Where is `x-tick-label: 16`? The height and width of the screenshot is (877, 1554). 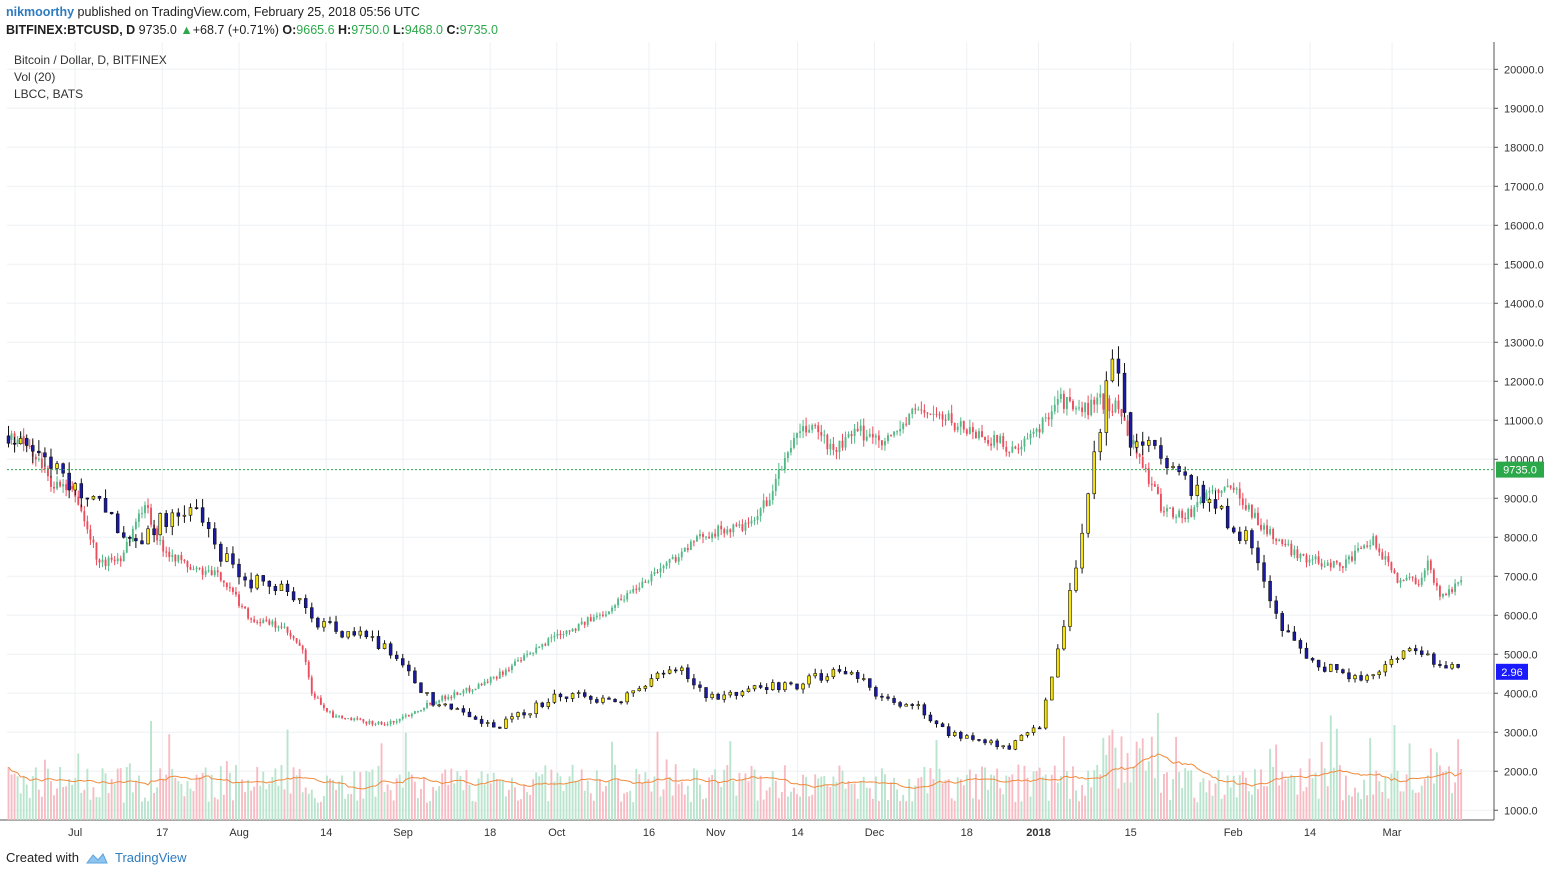
x-tick-label: 16 is located at coordinates (649, 833).